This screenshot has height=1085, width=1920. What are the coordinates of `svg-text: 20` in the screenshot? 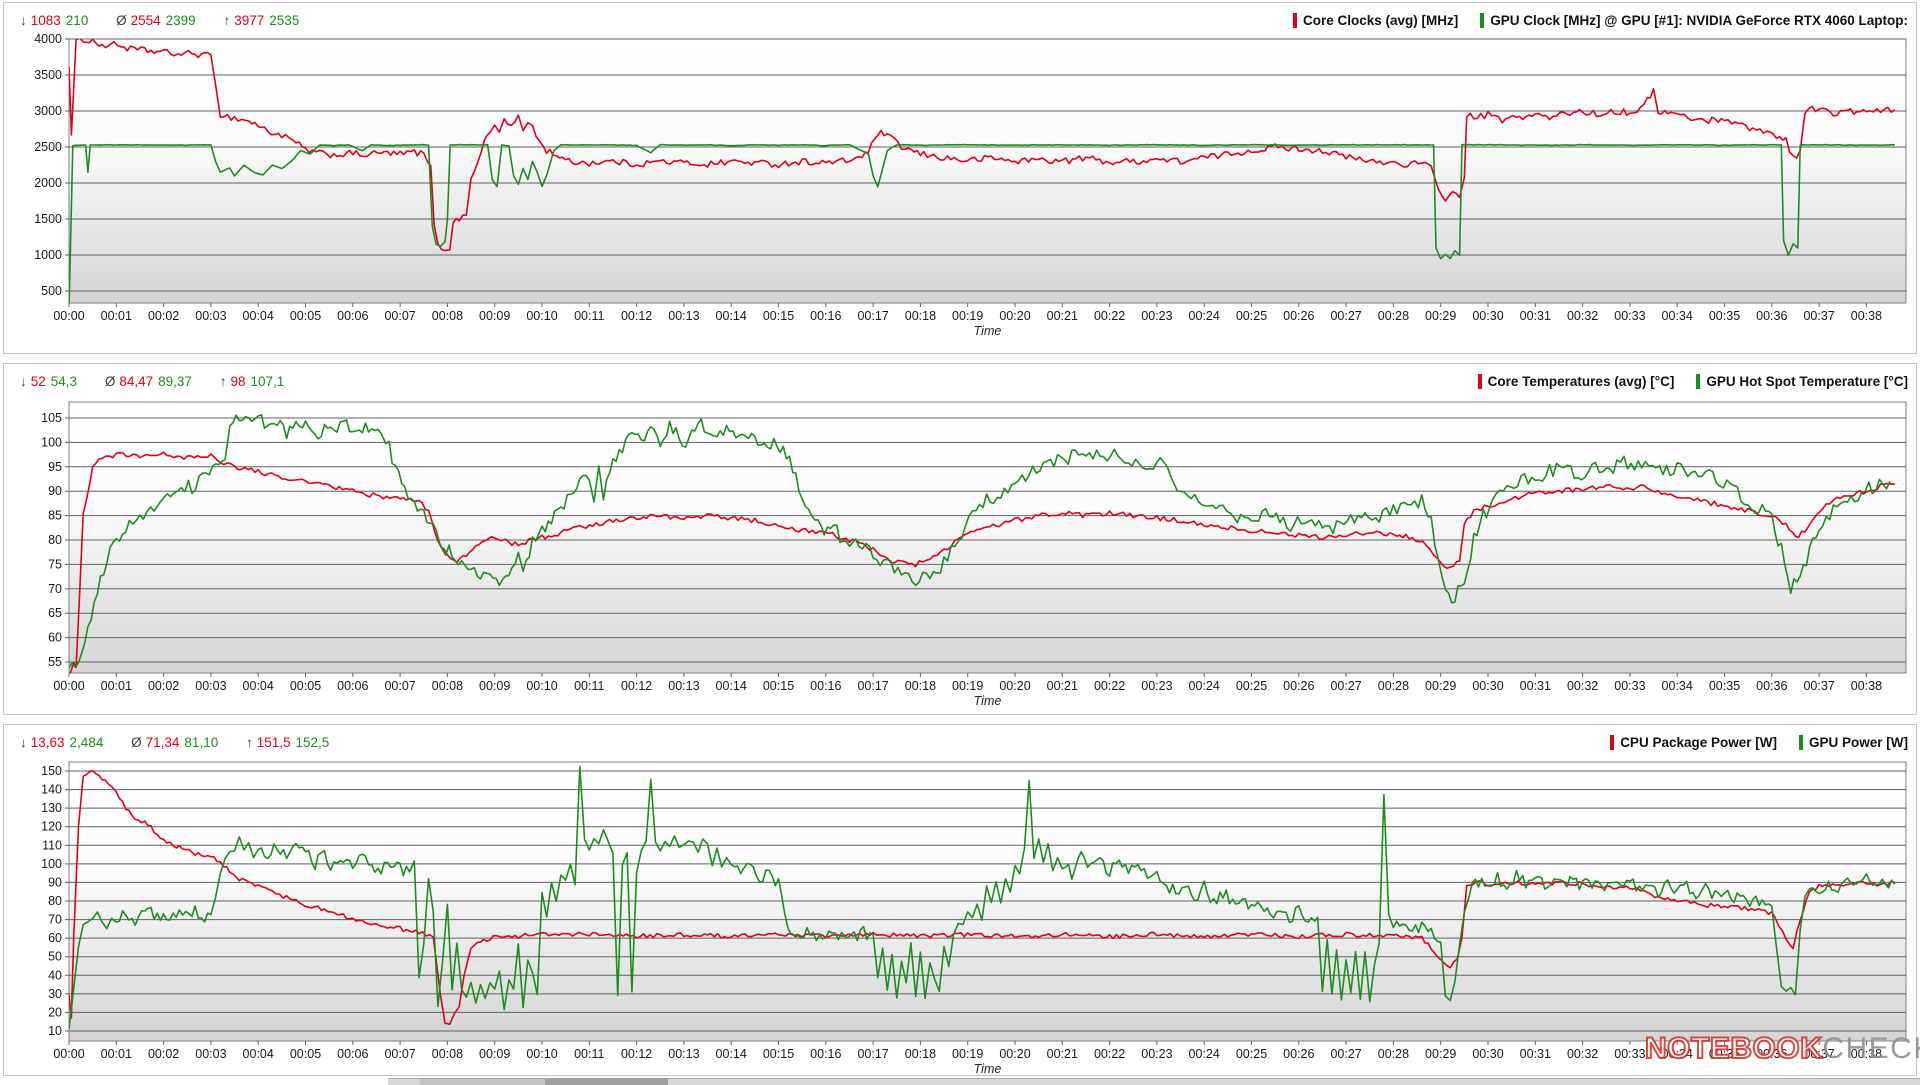 It's located at (55, 1012).